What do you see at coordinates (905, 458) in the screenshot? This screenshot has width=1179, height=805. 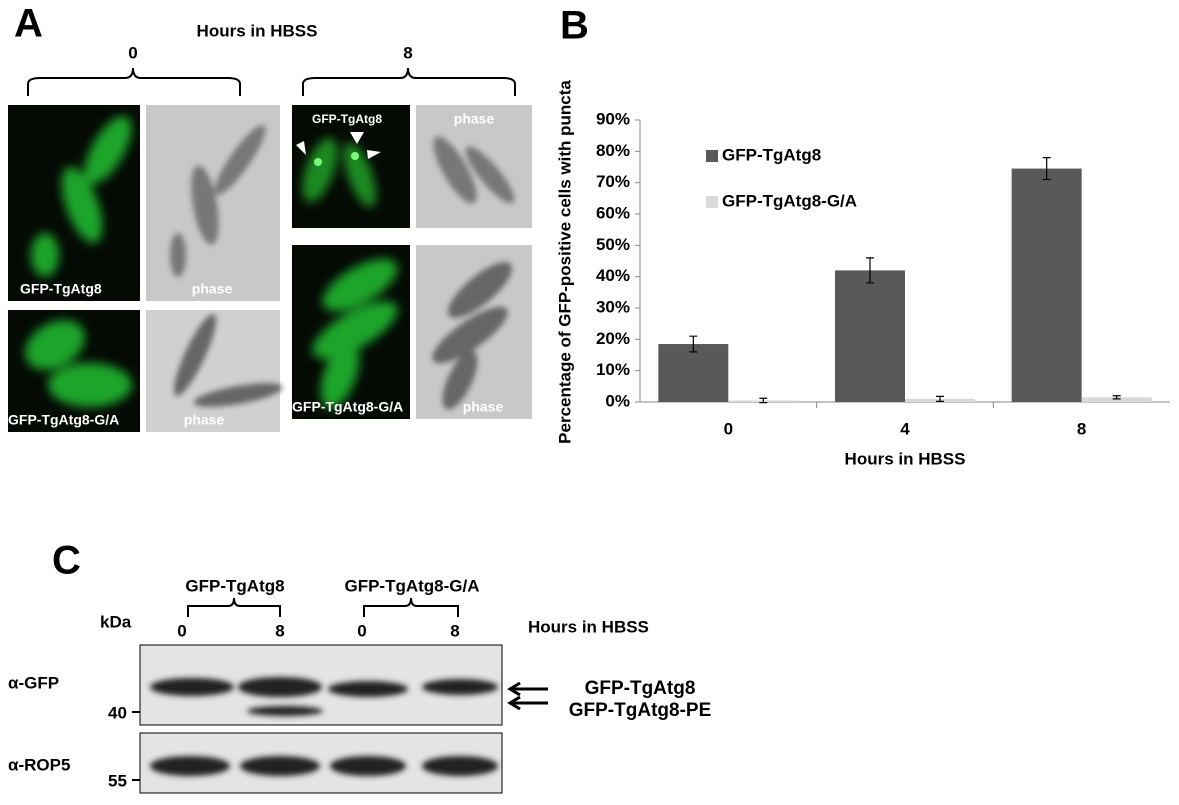 I see `x-axis-label: Hours in HBSS` at bounding box center [905, 458].